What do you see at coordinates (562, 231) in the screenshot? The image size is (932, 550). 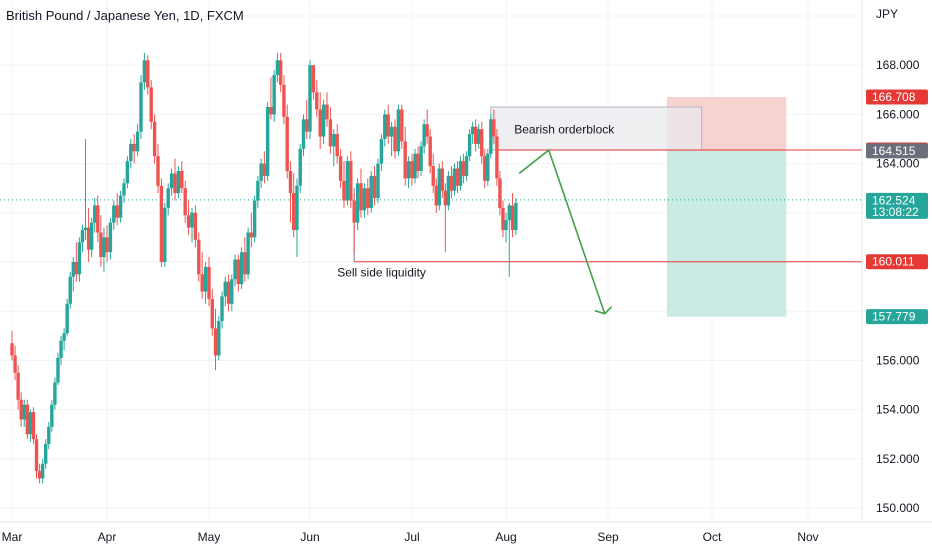 I see `projection-arrow` at bounding box center [562, 231].